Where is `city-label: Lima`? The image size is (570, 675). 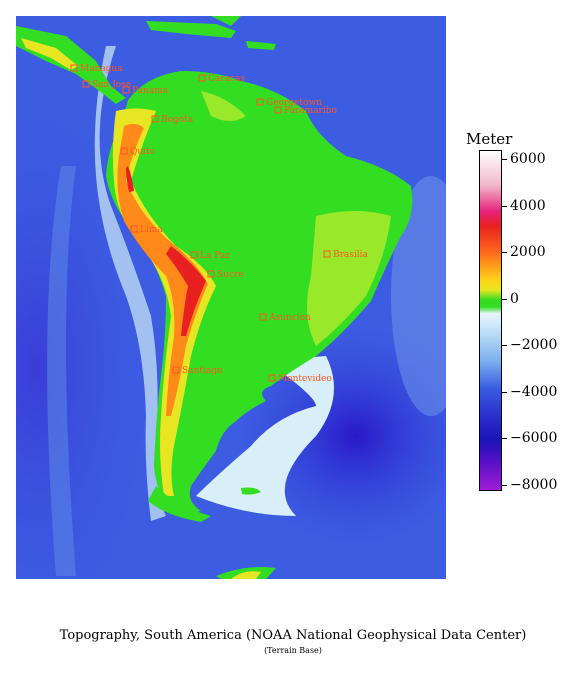
city-label: Lima is located at coordinates (151, 230).